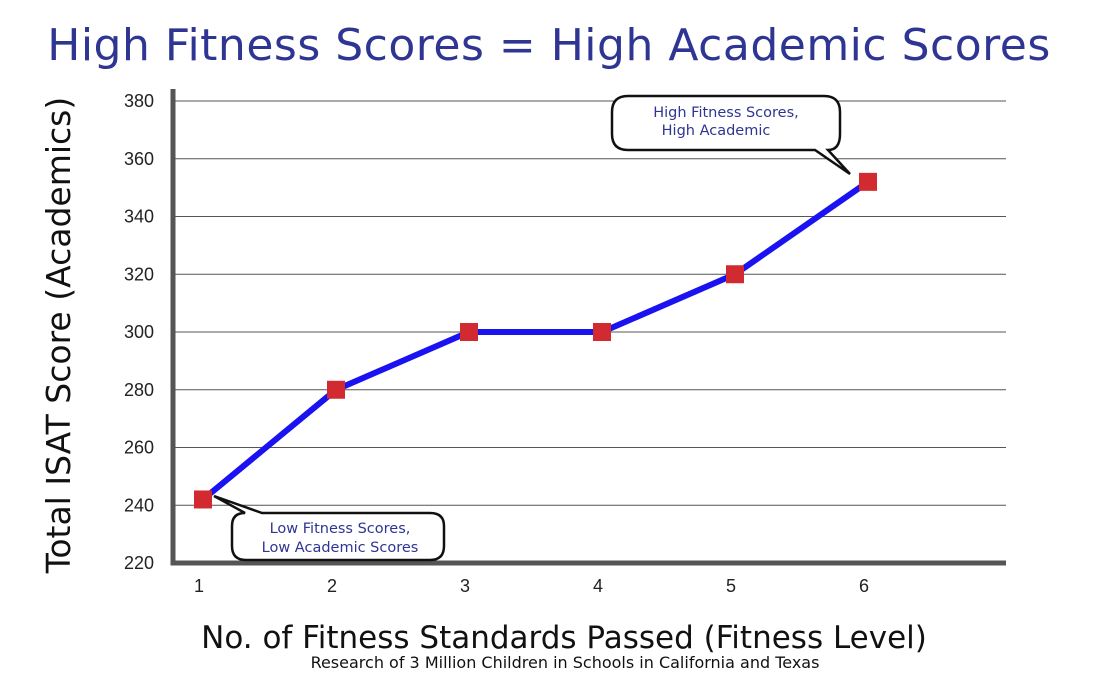 The width and height of the screenshot is (1112, 695). Describe the element at coordinates (332, 586) in the screenshot. I see `x-tick-label: 2` at that location.